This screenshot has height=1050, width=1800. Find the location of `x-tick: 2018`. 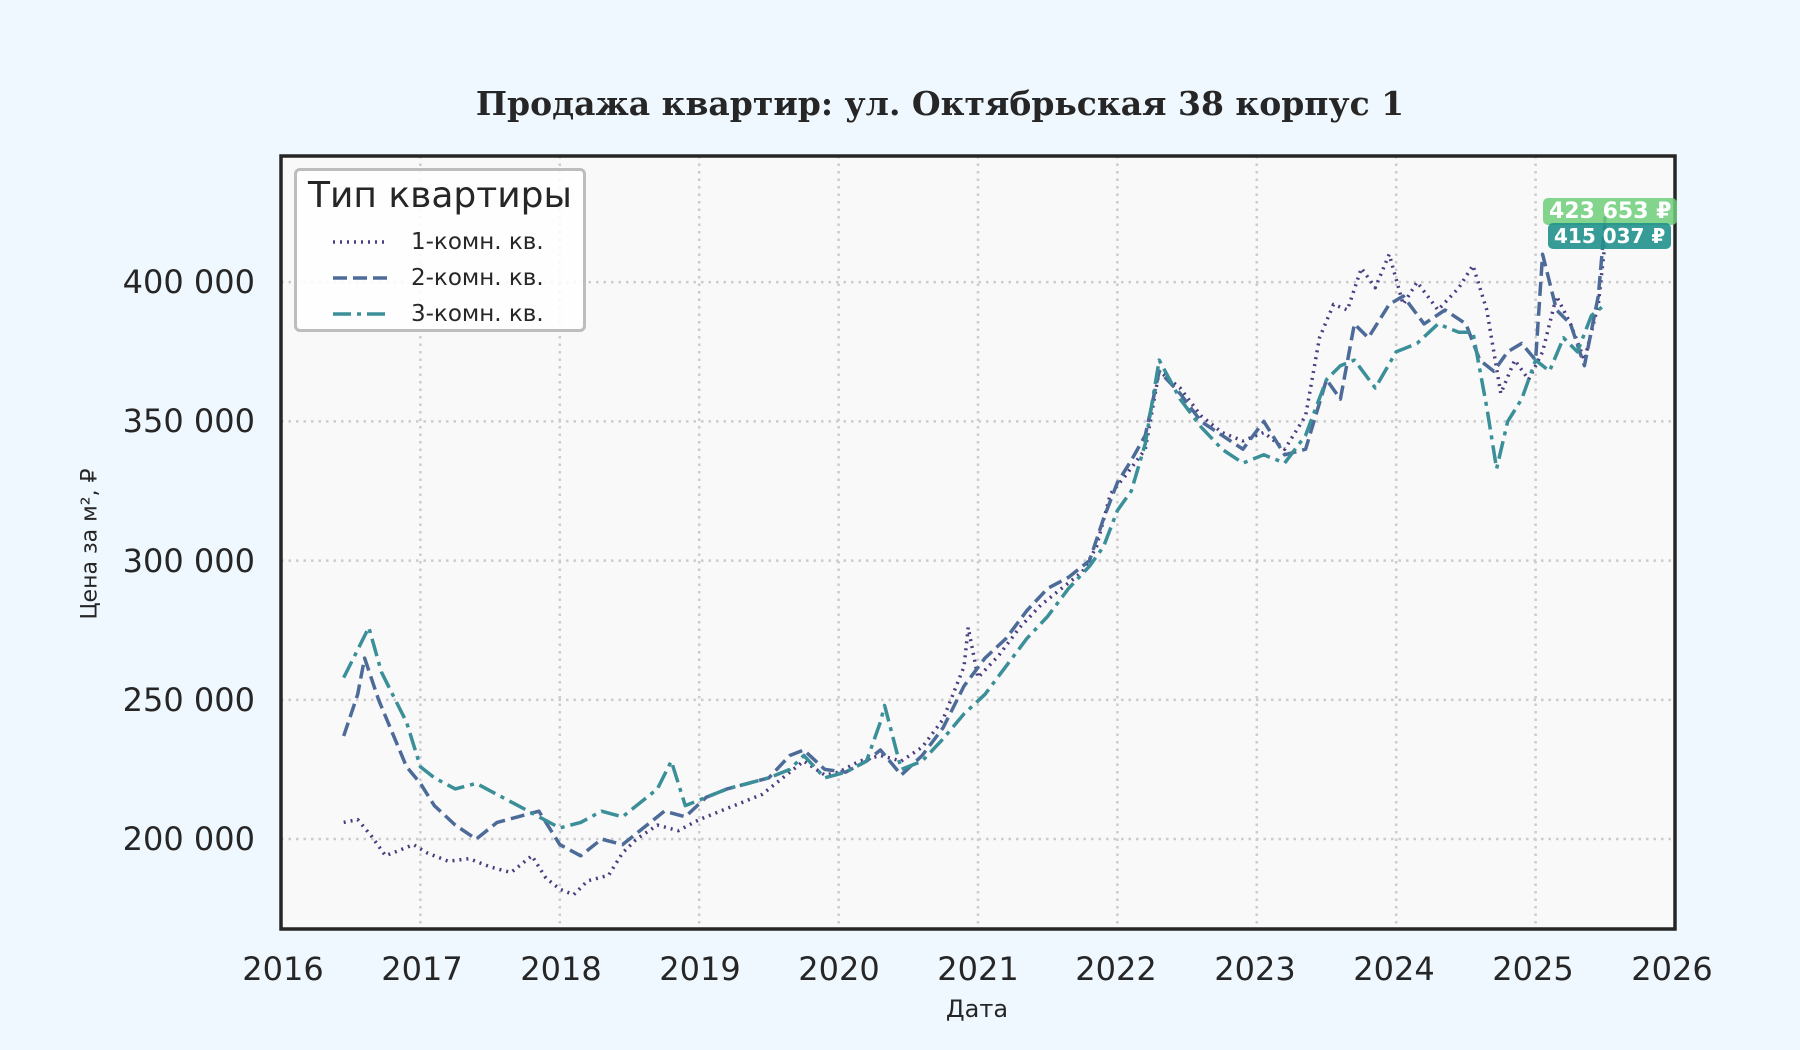

x-tick: 2018 is located at coordinates (561, 969).